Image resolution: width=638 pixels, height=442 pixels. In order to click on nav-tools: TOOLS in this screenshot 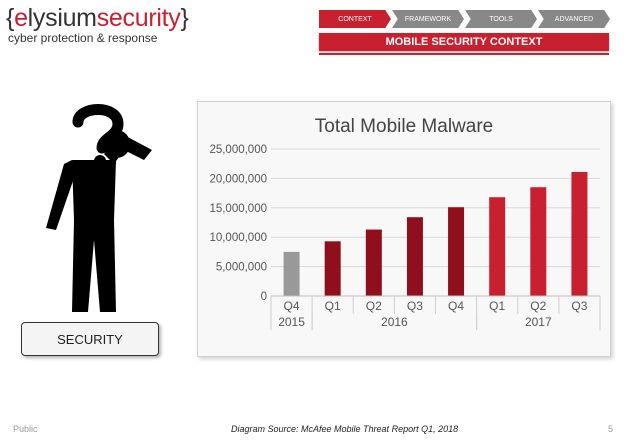, I will do `click(501, 19)`.